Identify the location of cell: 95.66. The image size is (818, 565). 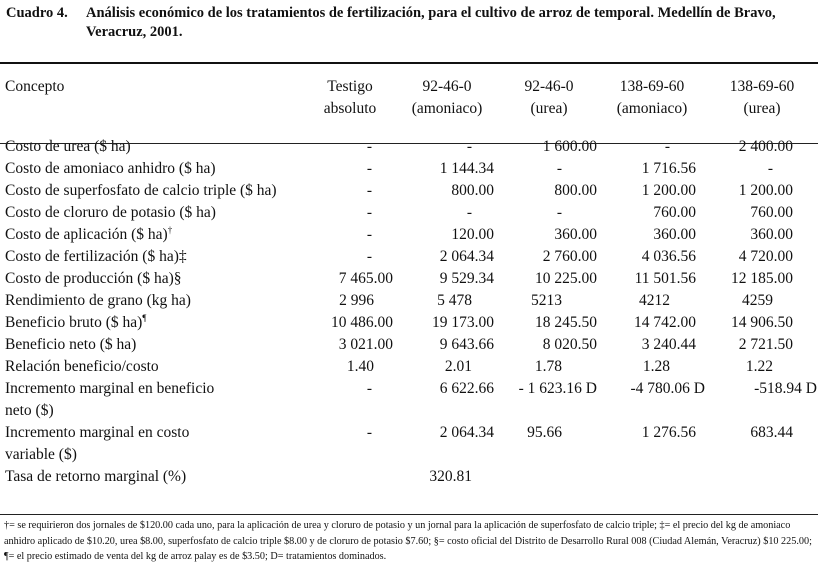
(544, 432).